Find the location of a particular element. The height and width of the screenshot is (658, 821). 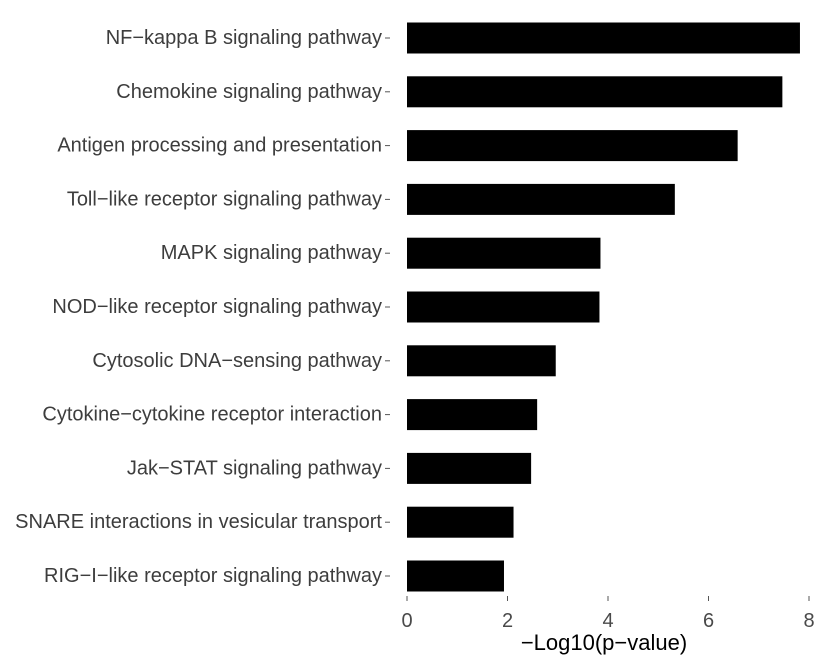

category-label: Chemokine signaling pathway is located at coordinates (249, 92).